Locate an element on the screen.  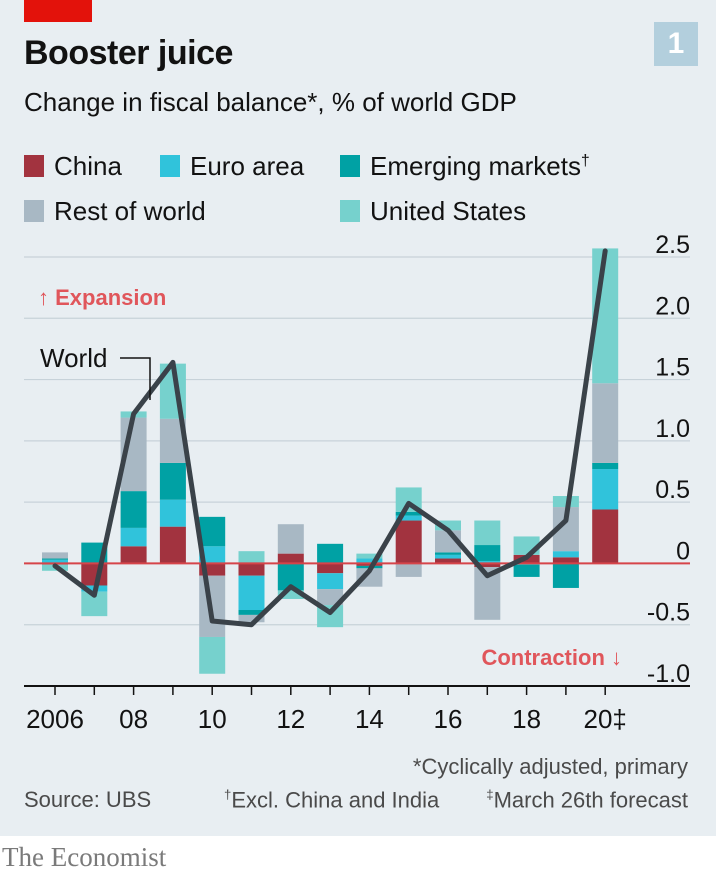
expansion-label: ↑ Expansion is located at coordinates (102, 297).